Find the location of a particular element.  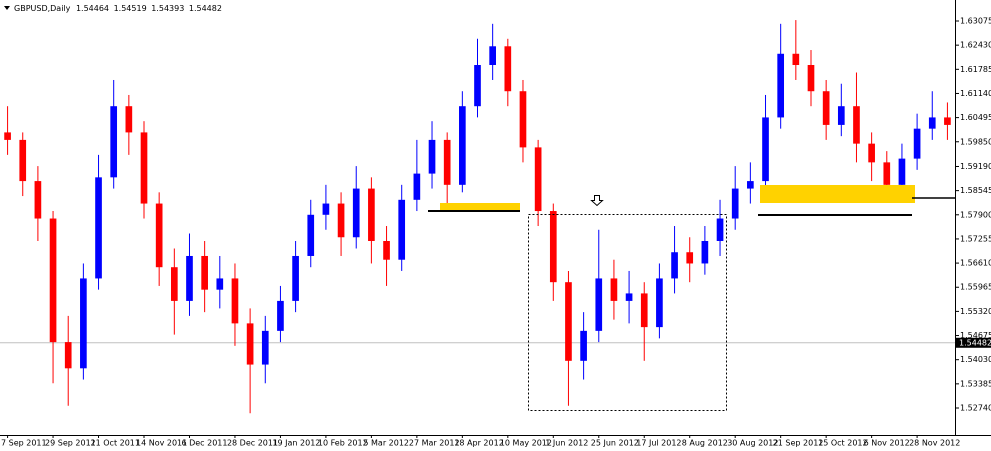

x-tick-label: 14 Nov 2011 is located at coordinates (161, 443).